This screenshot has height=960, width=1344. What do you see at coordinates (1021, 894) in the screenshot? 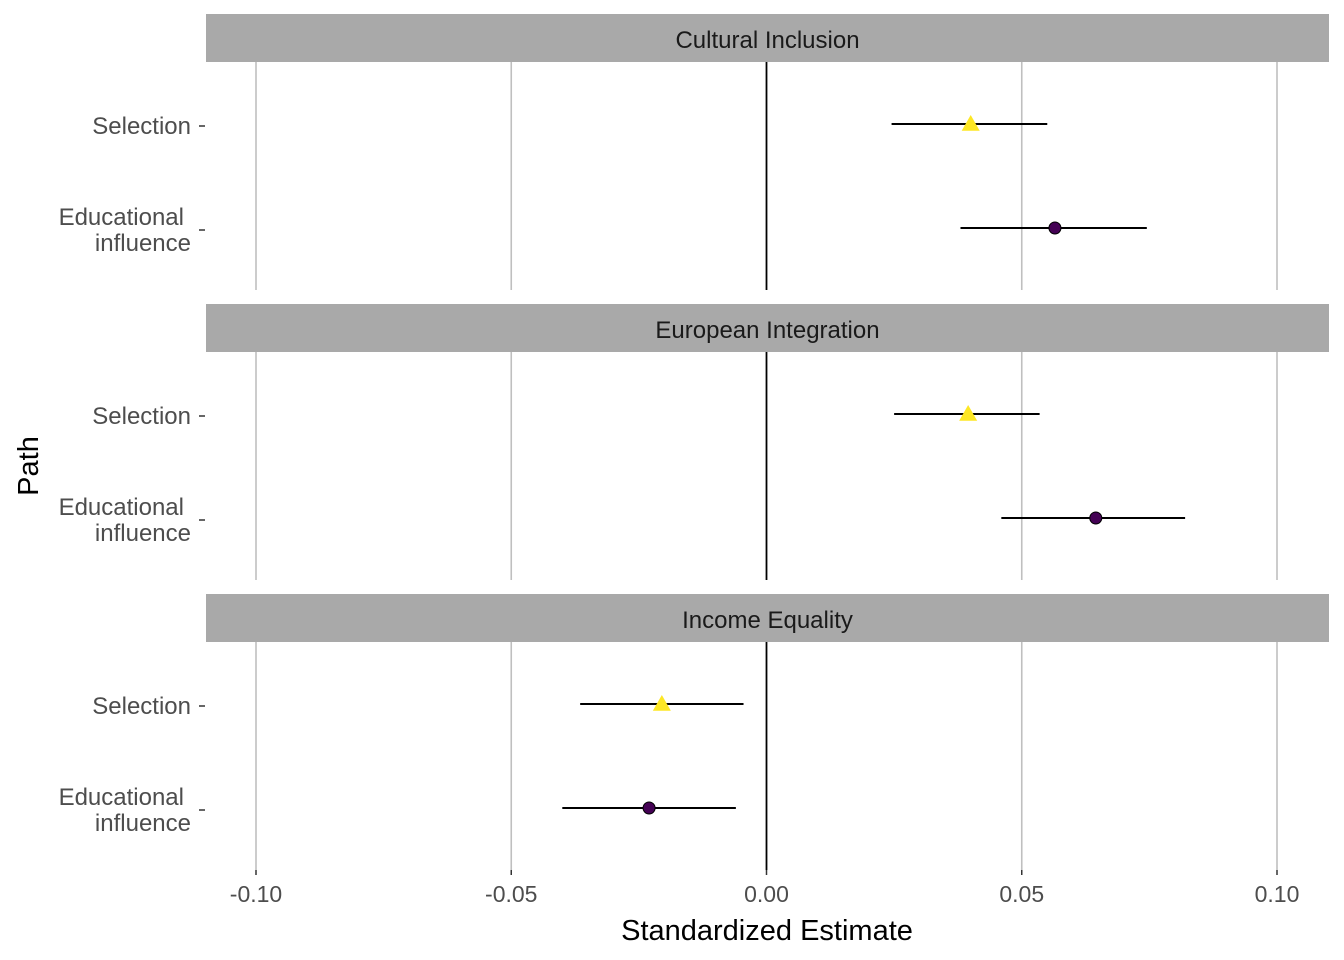
I see `x-tick-label: 0.05` at bounding box center [1021, 894].